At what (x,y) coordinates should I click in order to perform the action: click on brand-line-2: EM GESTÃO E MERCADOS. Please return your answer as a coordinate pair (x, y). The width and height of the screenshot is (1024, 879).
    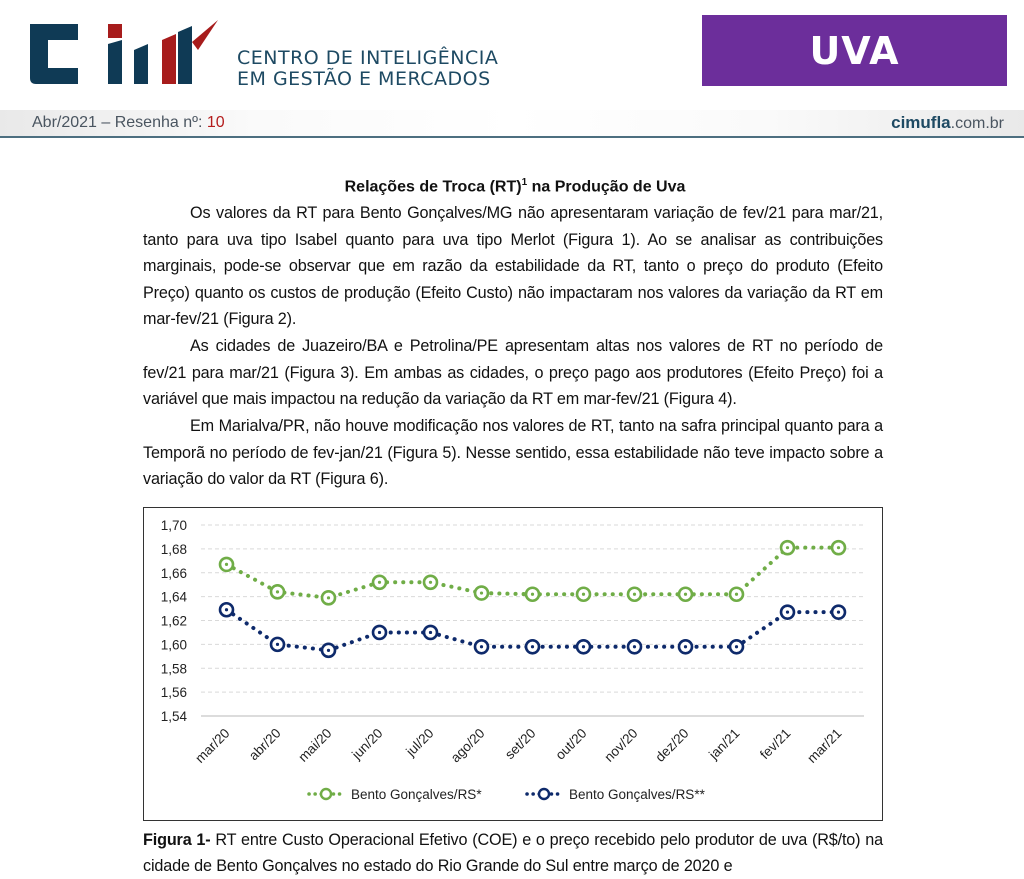
    Looking at the image, I should click on (364, 79).